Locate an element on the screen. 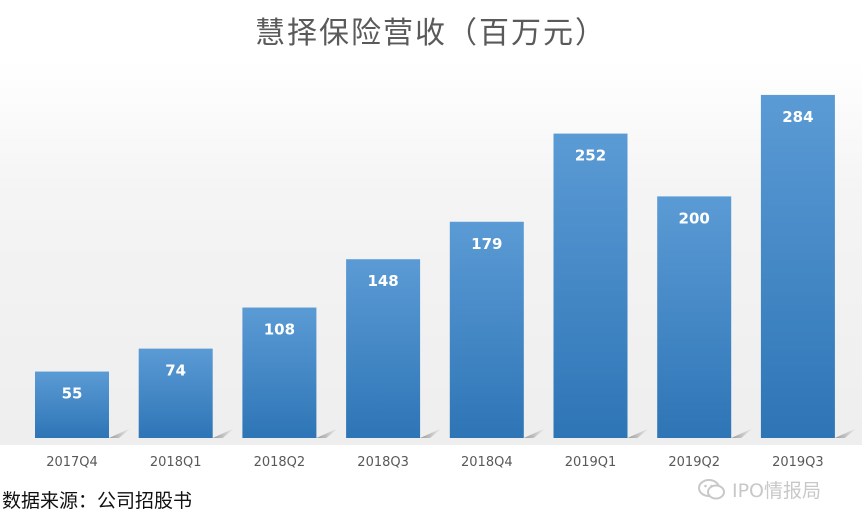  x-tick-label-2018Q4: 2018Q4 is located at coordinates (487, 462).